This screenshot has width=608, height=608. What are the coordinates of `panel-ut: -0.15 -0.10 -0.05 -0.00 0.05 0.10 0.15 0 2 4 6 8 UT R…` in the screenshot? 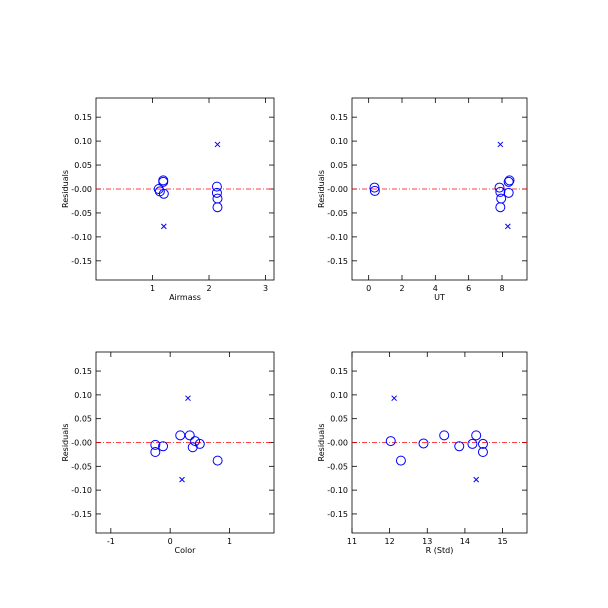 It's located at (422, 199).